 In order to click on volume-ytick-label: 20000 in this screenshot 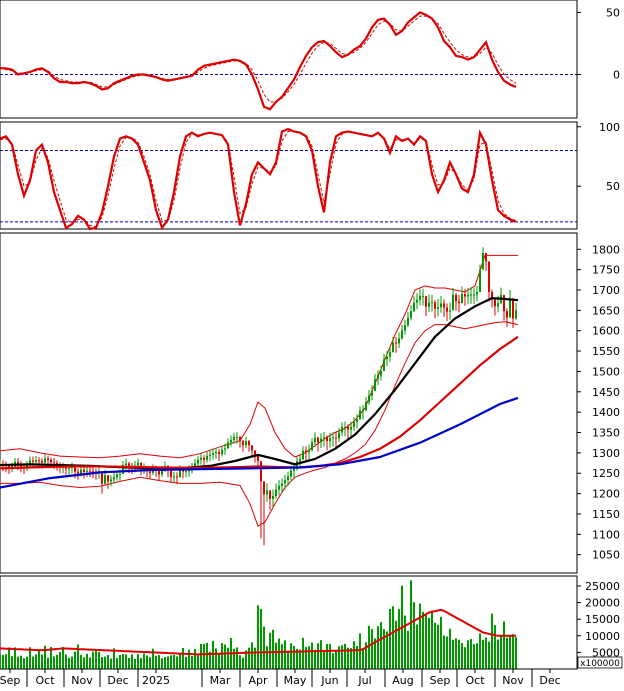, I will do `click(602, 603)`.